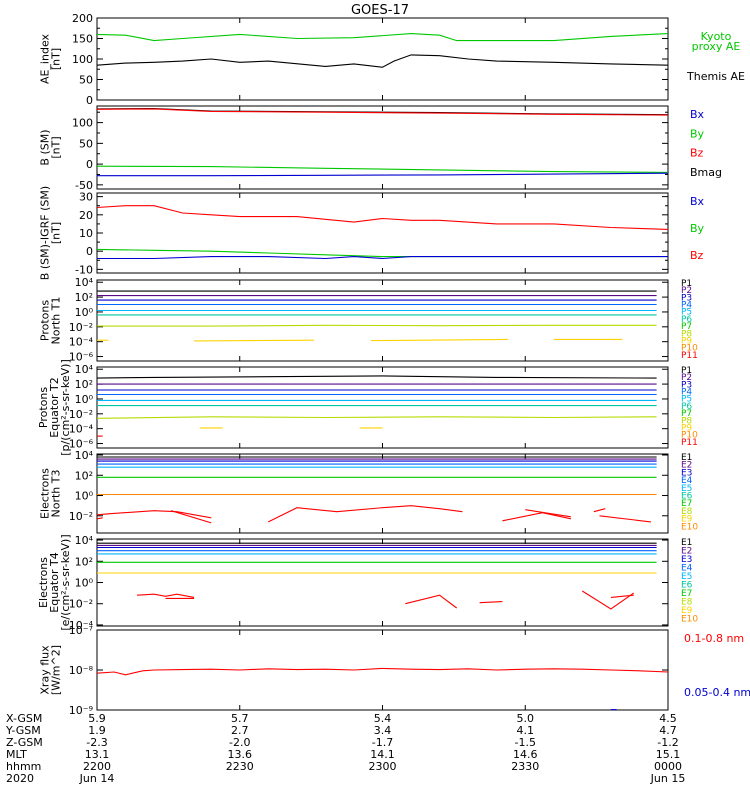 The height and width of the screenshot is (800, 750). I want to click on x-tick-label: 0000, so click(668, 766).